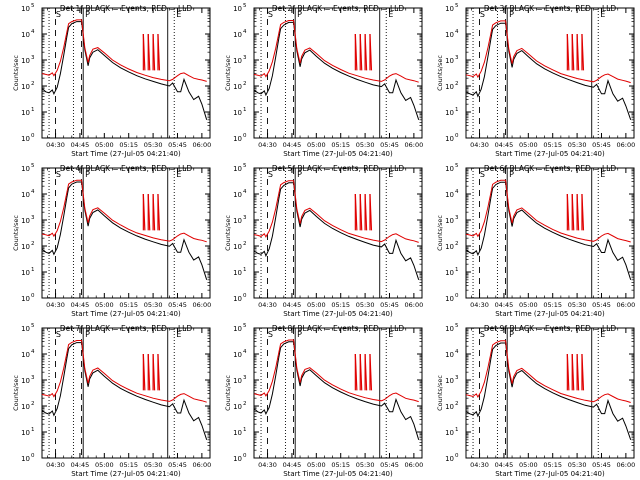 The width and height of the screenshot is (640, 480). Describe the element at coordinates (124, 70) in the screenshot. I see `series-line-events` at that location.